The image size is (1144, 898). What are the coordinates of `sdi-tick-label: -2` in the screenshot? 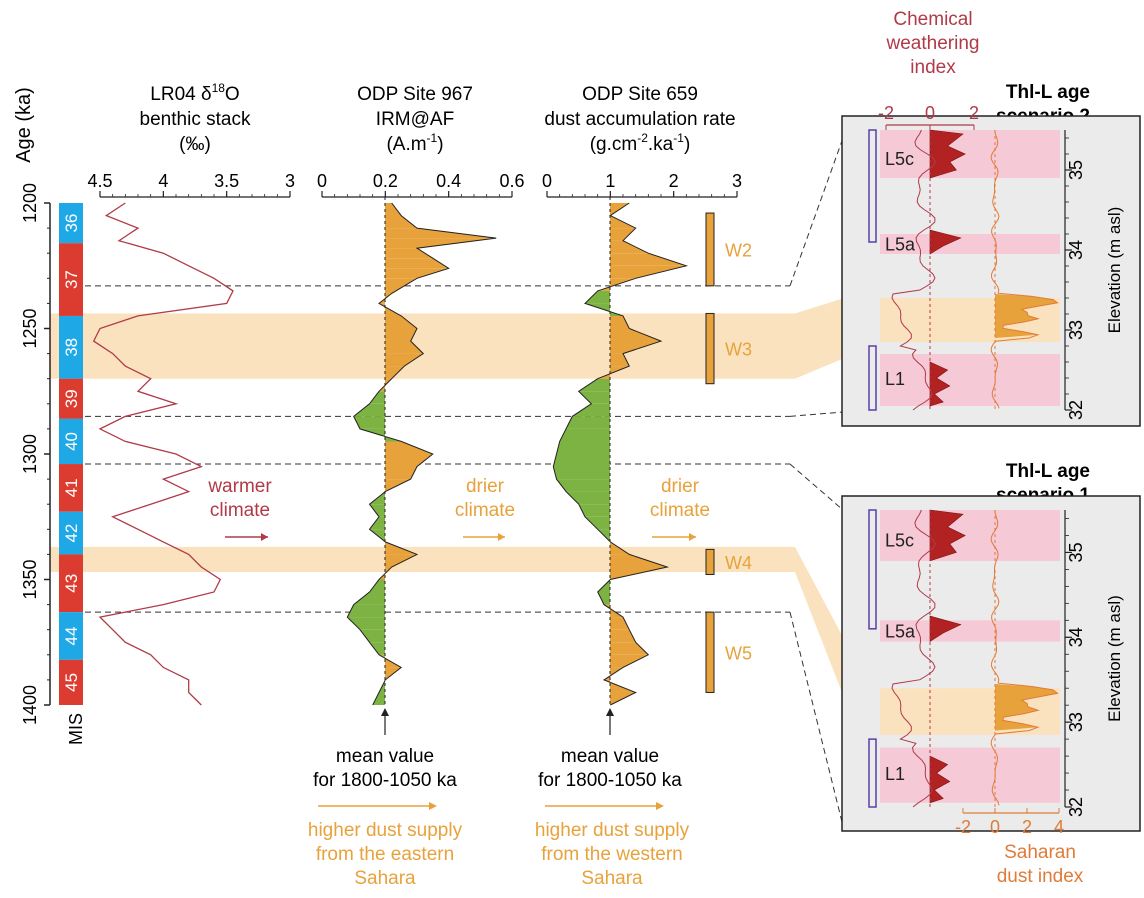 It's located at (963, 827).